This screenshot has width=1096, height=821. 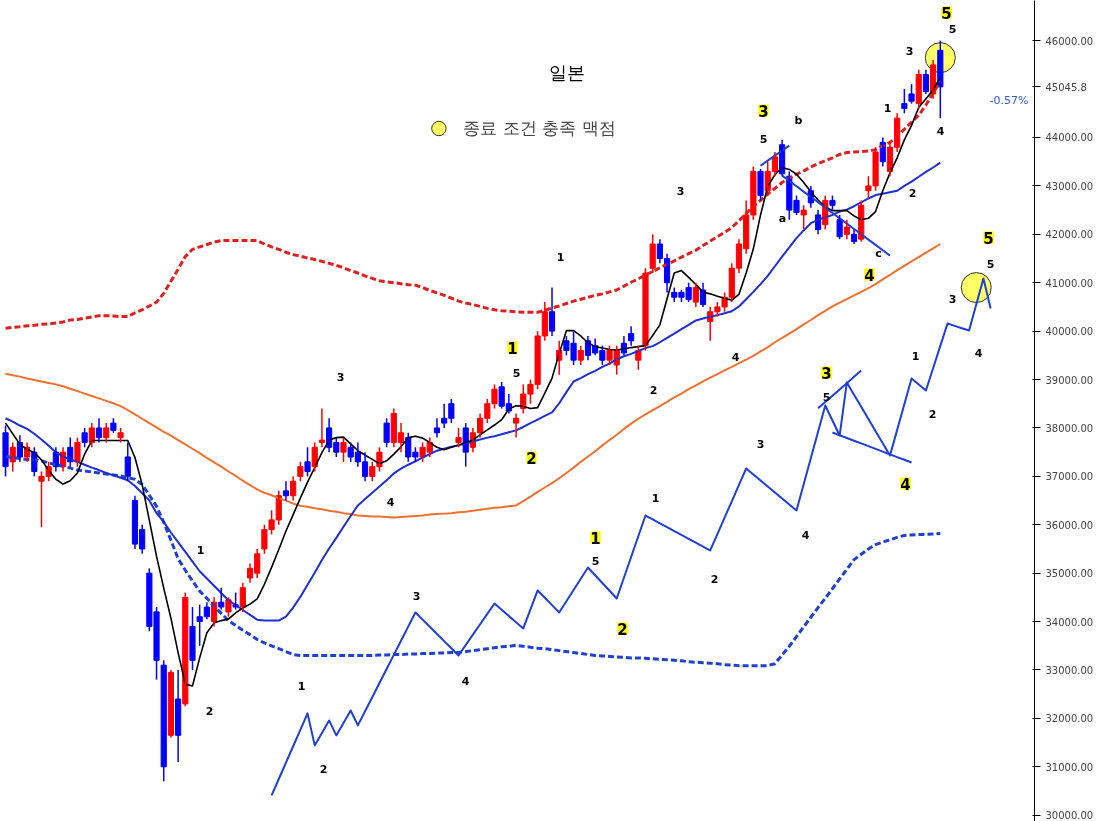 What do you see at coordinates (1069, 622) in the screenshot?
I see `y-tick-label: 34000.00` at bounding box center [1069, 622].